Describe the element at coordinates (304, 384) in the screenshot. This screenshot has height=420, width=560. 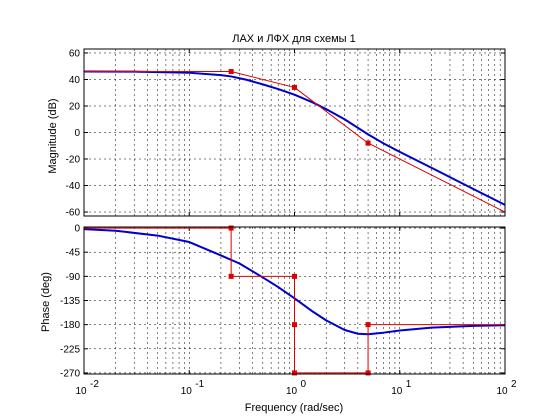
I see `x-tick-exponent: 0` at that location.